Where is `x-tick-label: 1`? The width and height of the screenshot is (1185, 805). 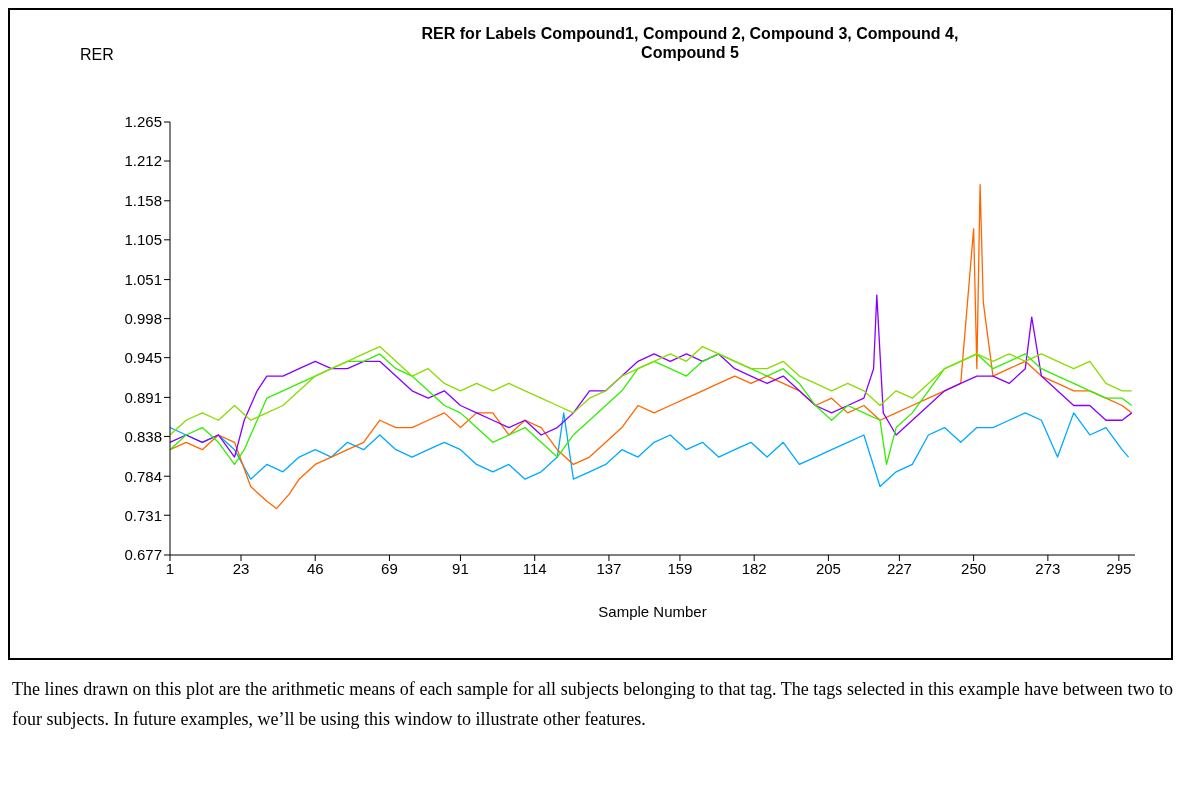
x-tick-label: 1 is located at coordinates (170, 568).